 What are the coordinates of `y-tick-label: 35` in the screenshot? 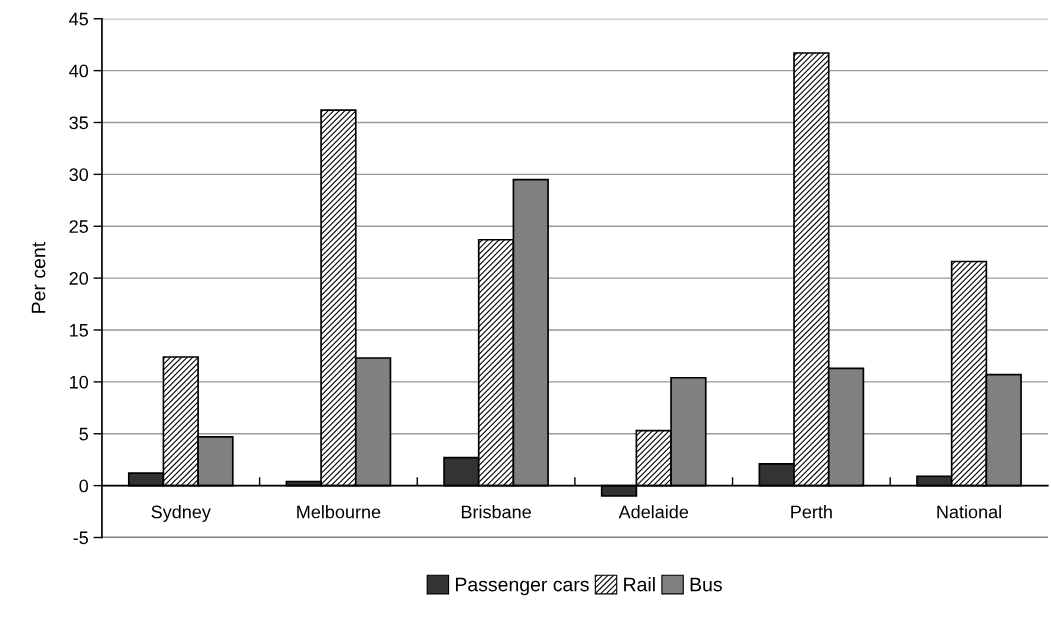 It's located at (78, 123).